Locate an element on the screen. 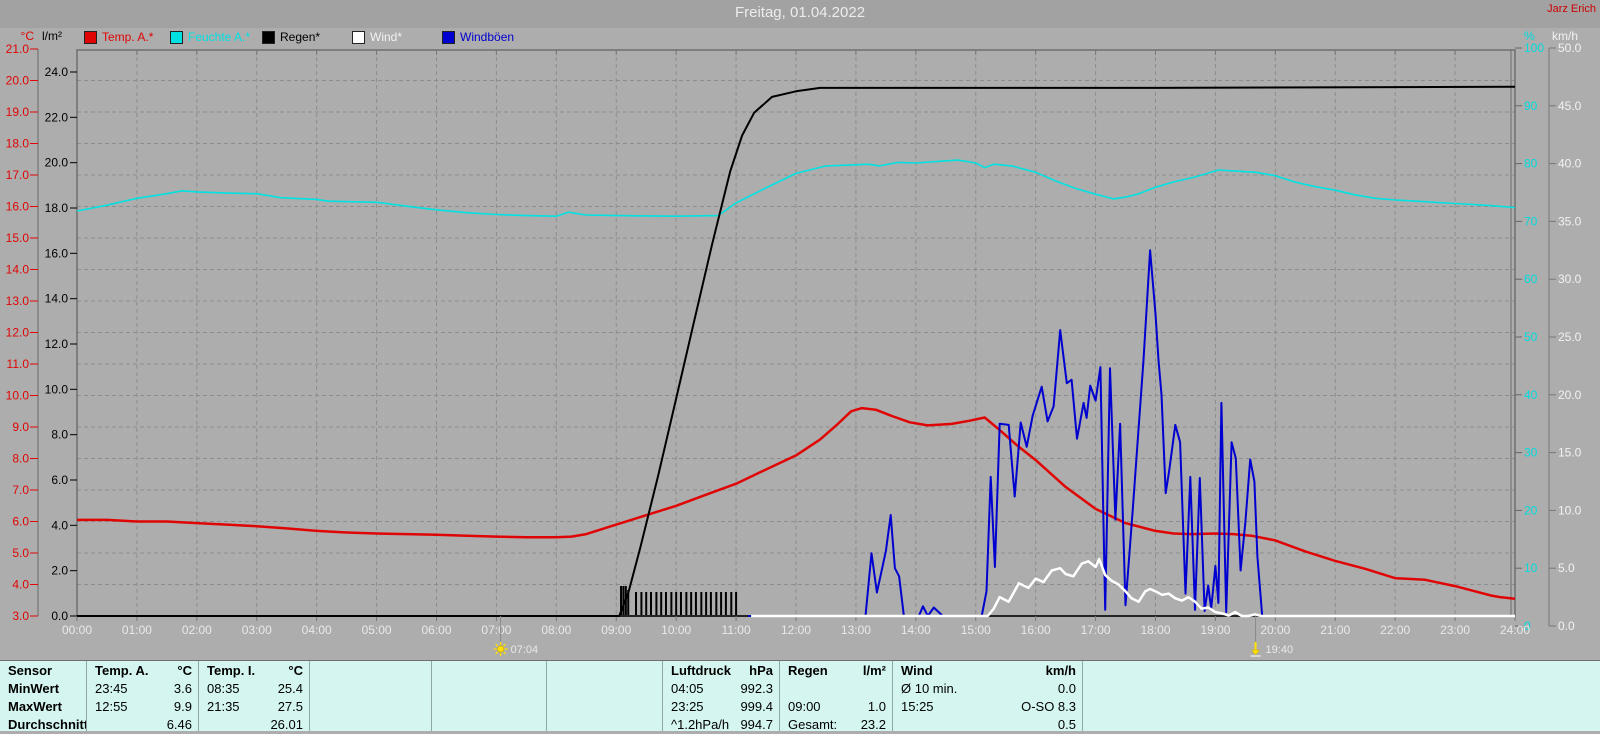 This screenshot has width=1600, height=734. left-axis-unit-celsius: °C is located at coordinates (27, 36).